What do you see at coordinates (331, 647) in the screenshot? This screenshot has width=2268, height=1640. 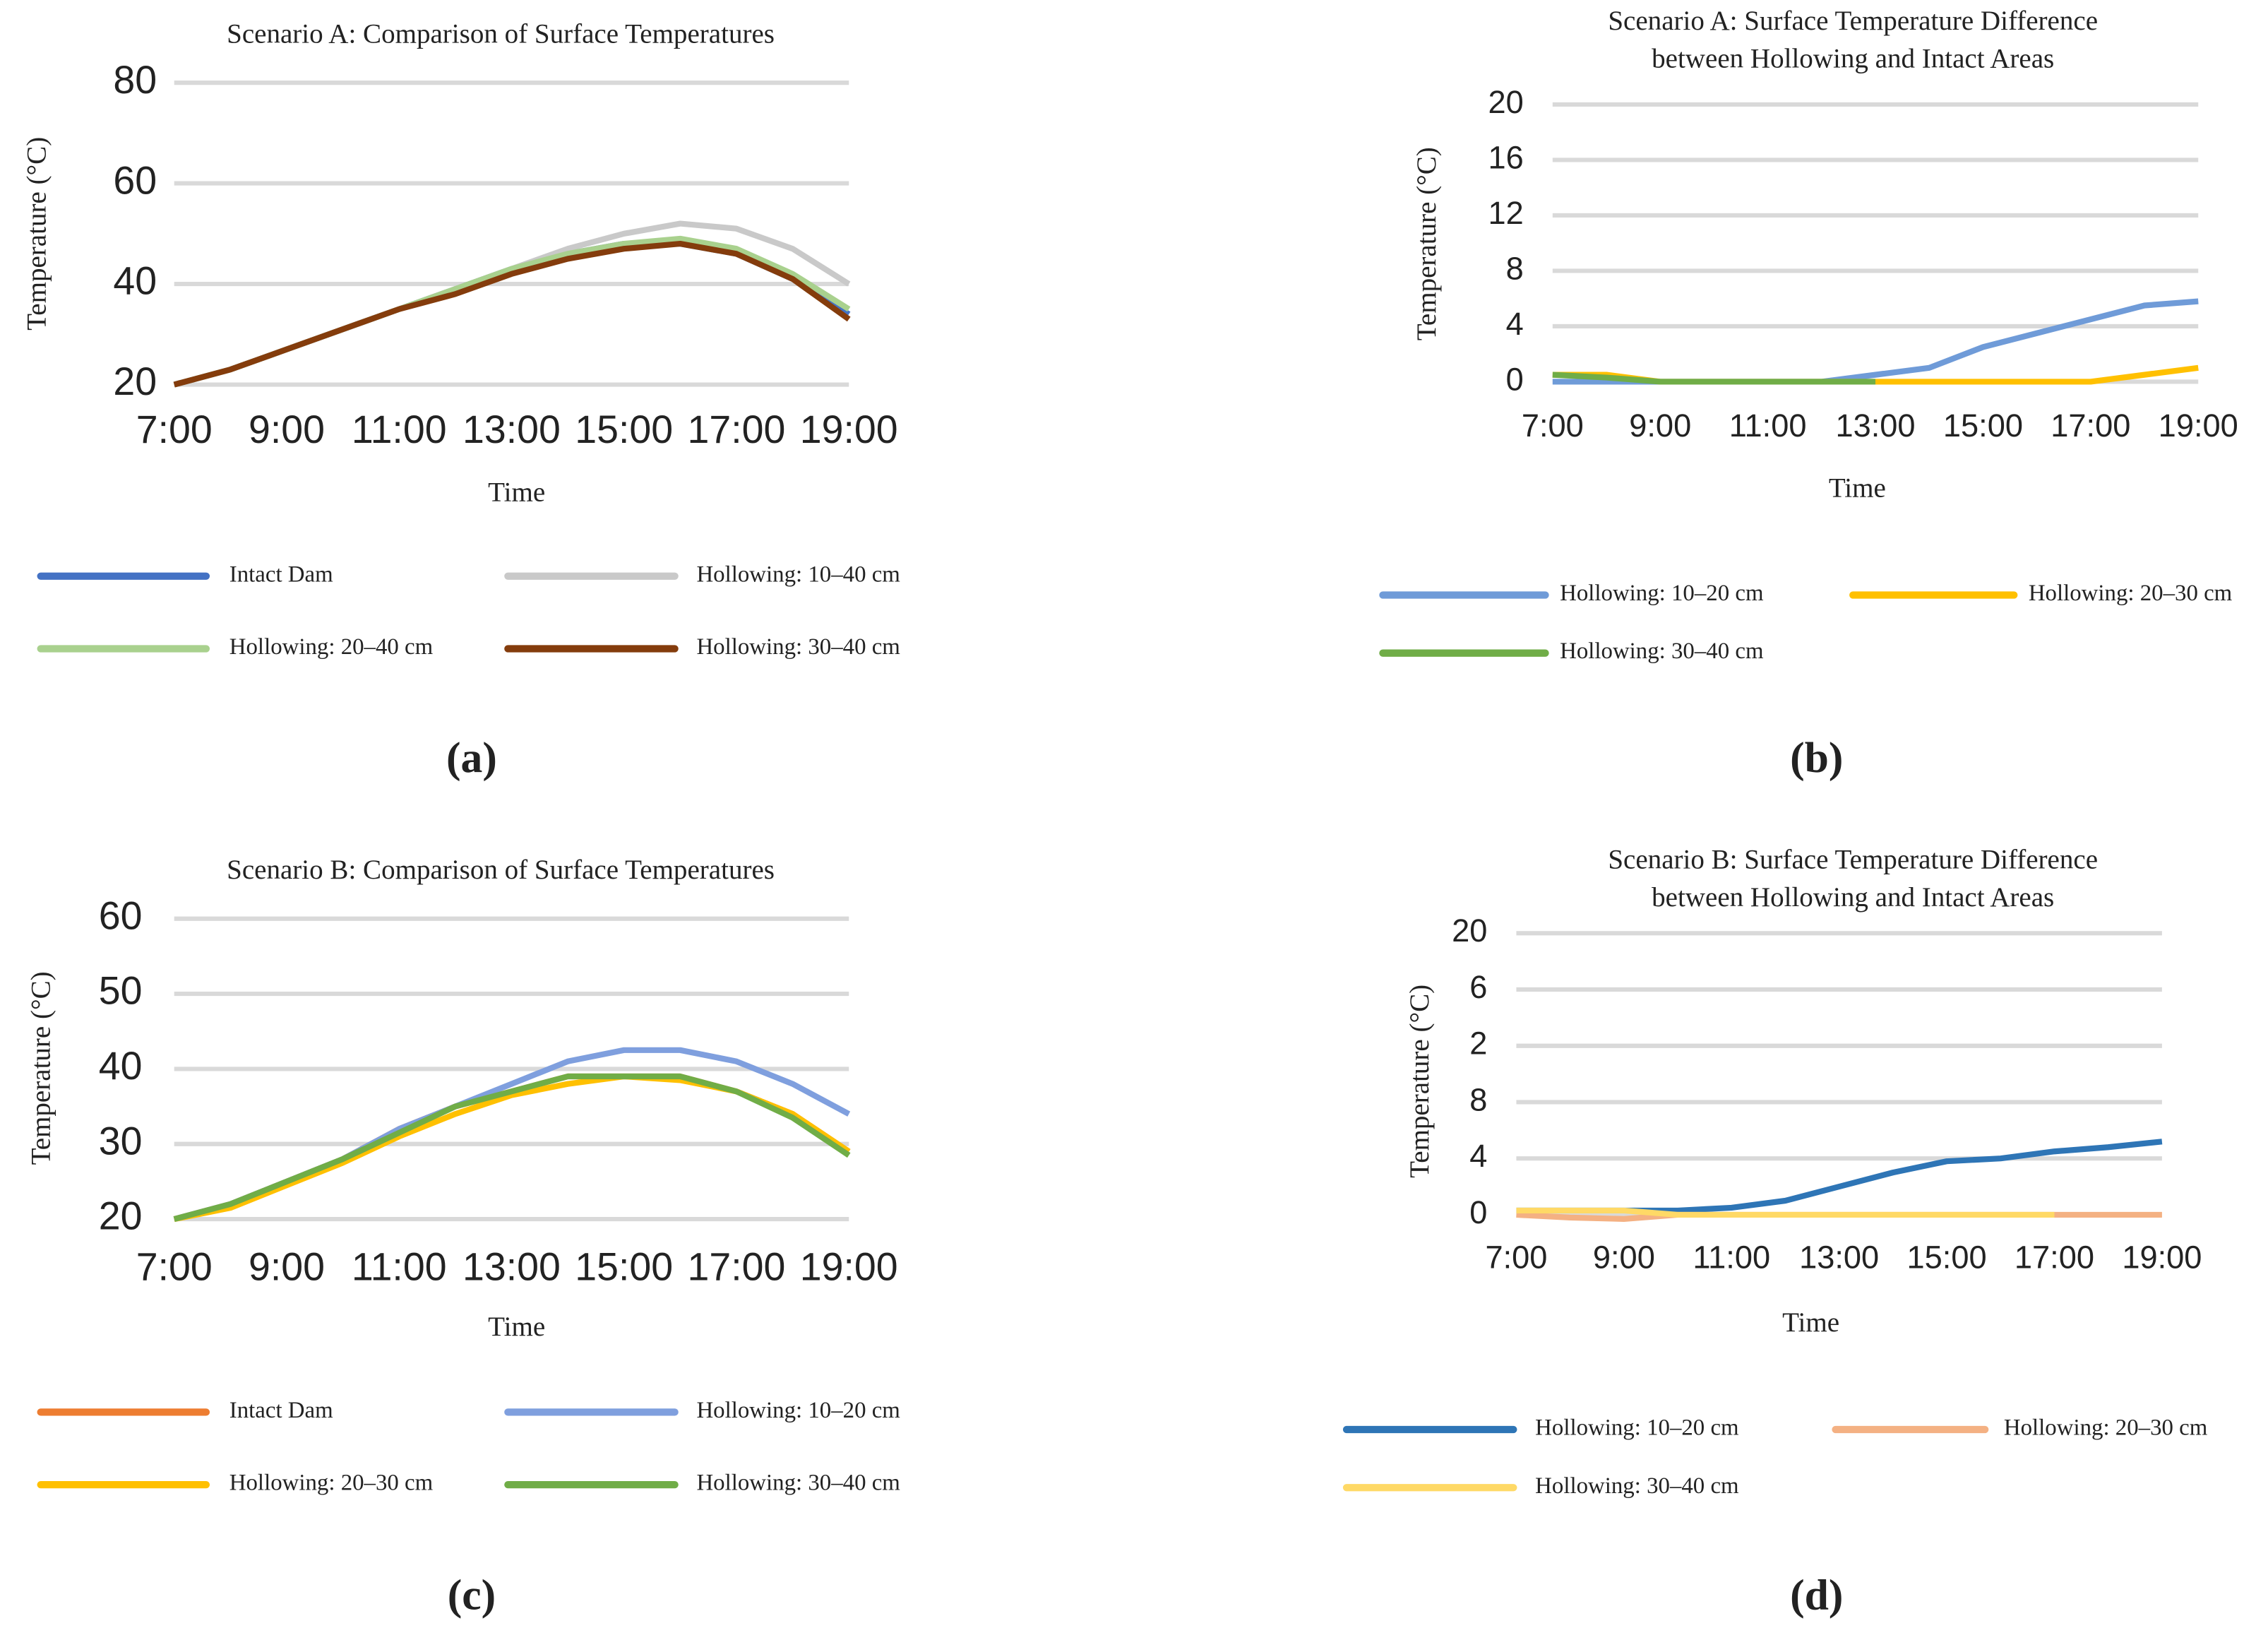 I see `legend-label: Hollowing: 20–40 cm` at bounding box center [331, 647].